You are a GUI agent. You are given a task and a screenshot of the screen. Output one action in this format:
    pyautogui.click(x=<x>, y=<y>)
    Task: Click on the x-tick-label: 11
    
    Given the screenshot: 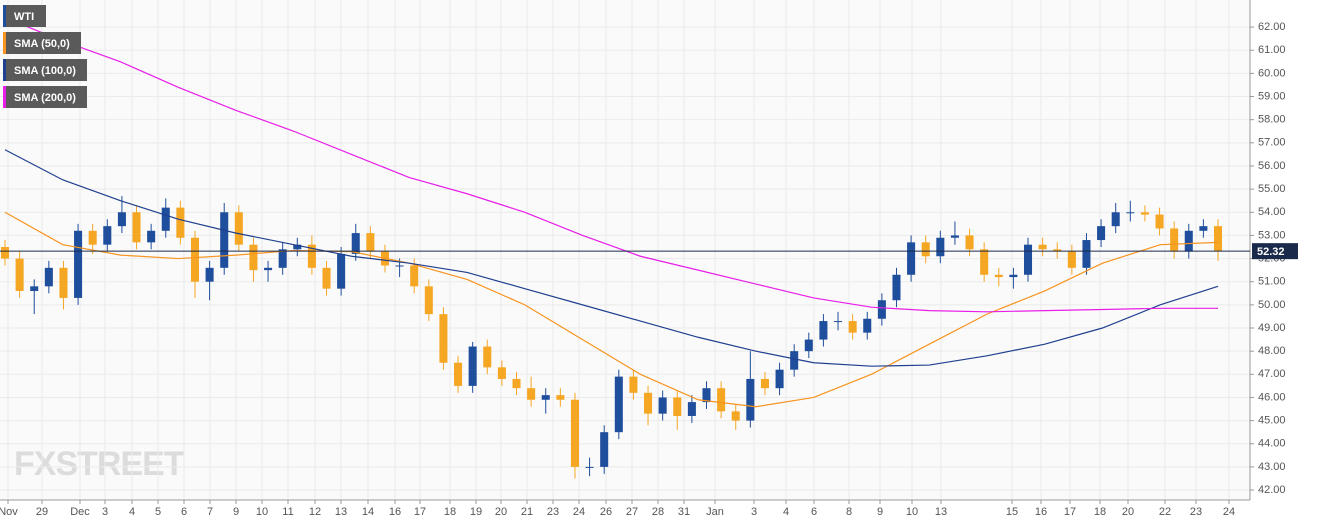 What is the action you would take?
    pyautogui.click(x=287, y=512)
    